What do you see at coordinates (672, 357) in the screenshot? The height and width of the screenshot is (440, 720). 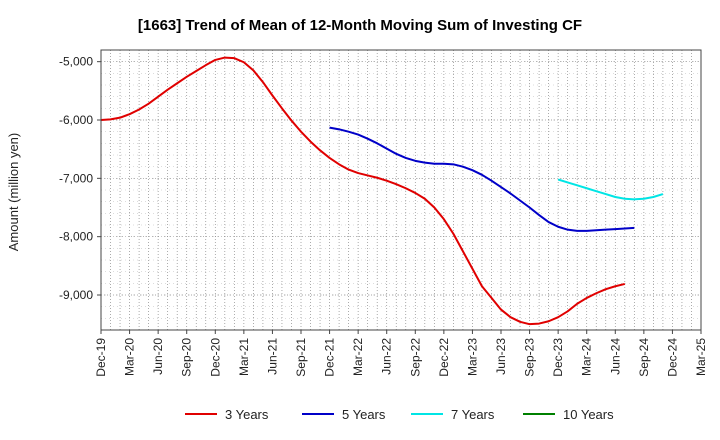 I see `x-tick-label: Dec-24` at bounding box center [672, 357].